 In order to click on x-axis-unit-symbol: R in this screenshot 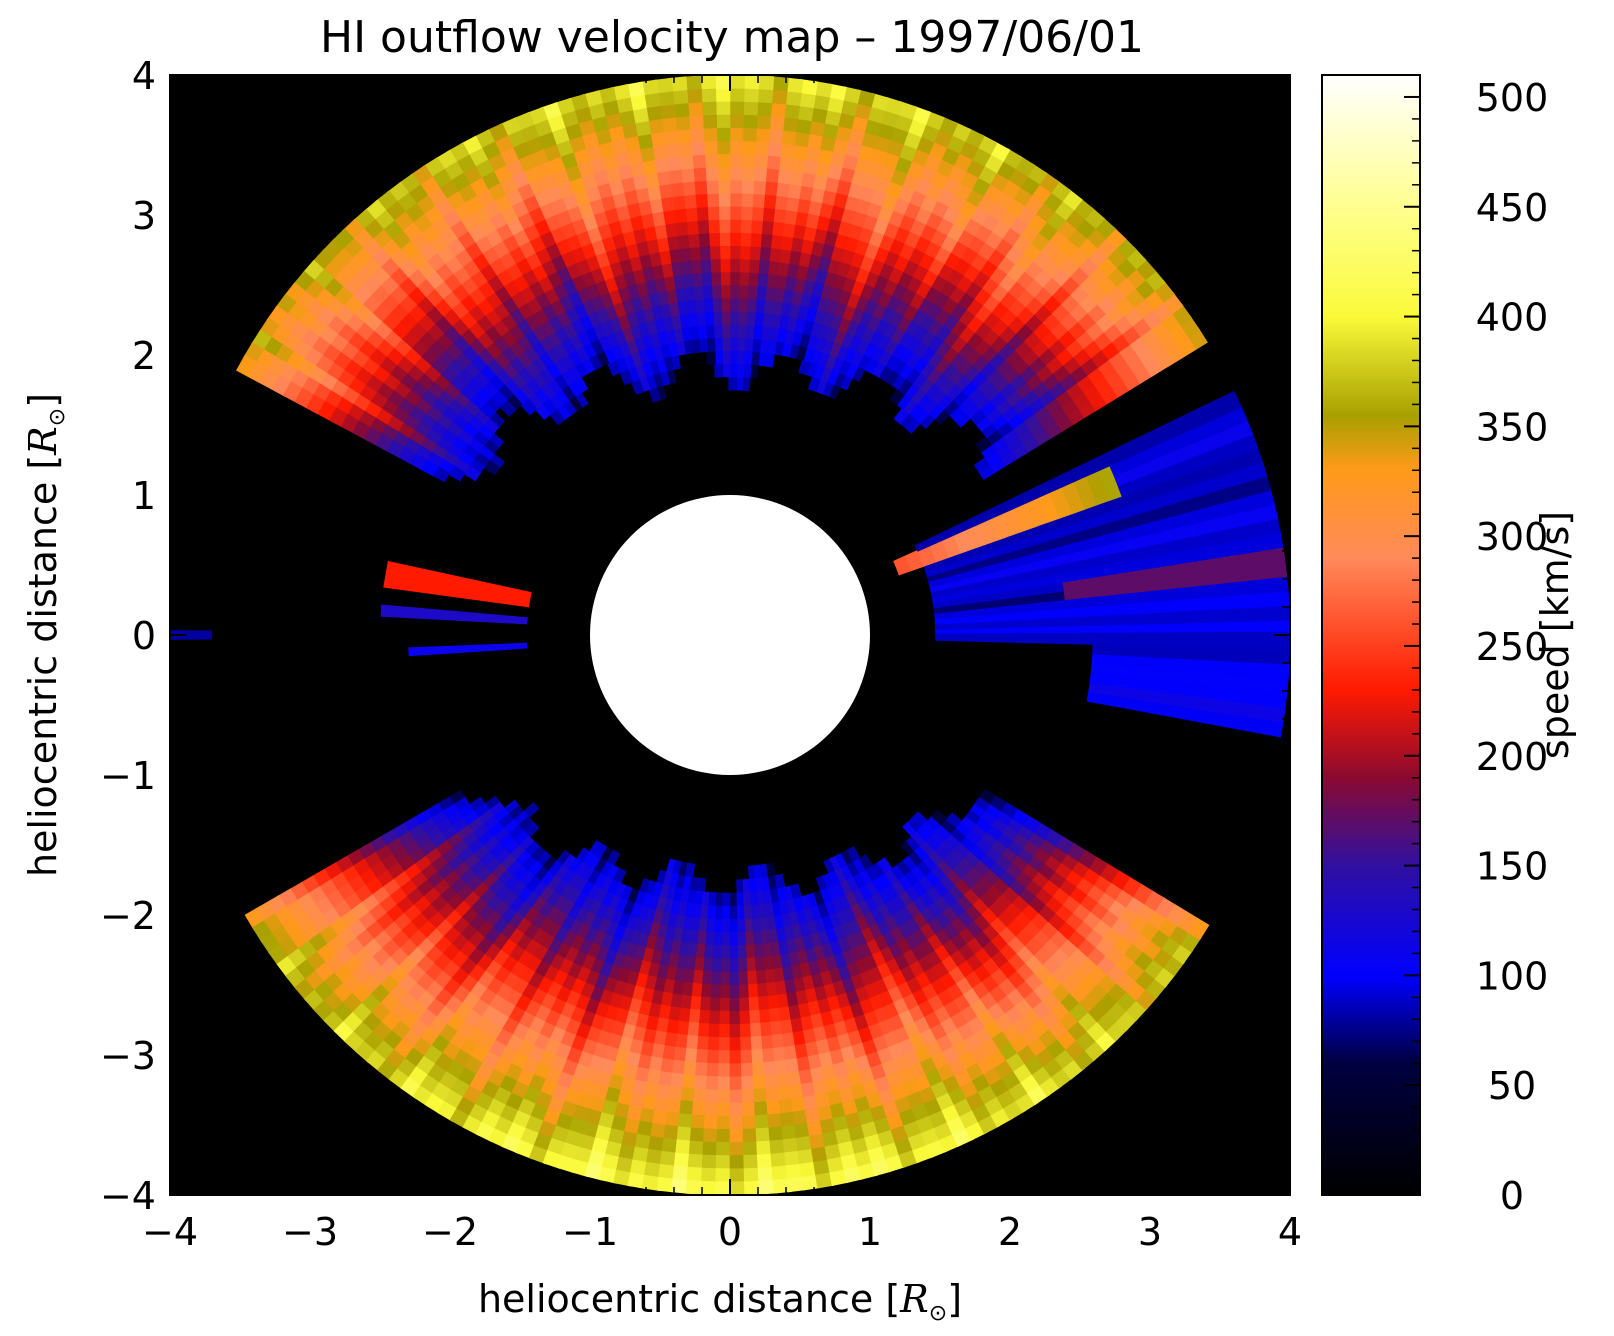, I will do `click(914, 1299)`.